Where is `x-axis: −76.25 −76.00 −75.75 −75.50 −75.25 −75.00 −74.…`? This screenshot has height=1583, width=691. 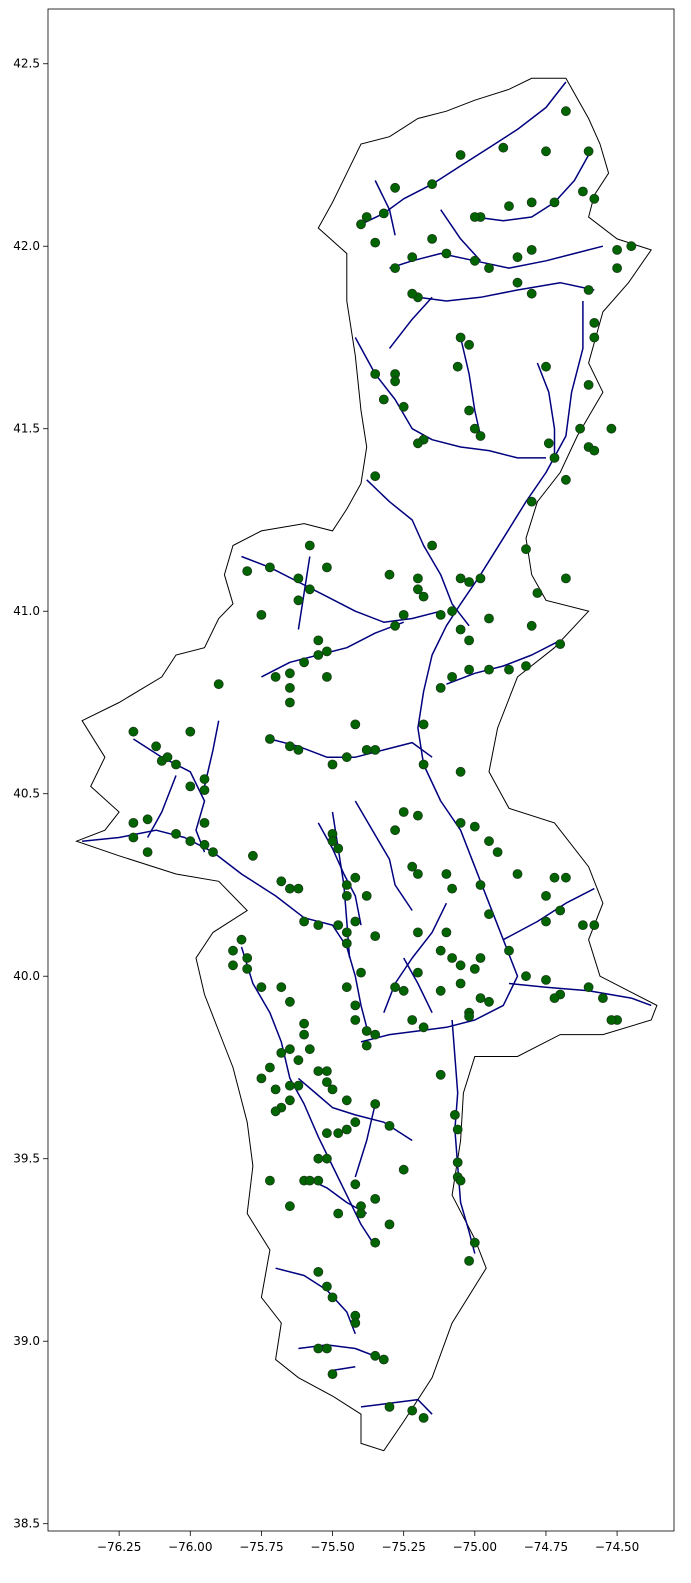 x-axis: −76.25 −76.00 −75.75 −75.50 −75.25 −75.00 −74.… is located at coordinates (368, 1542).